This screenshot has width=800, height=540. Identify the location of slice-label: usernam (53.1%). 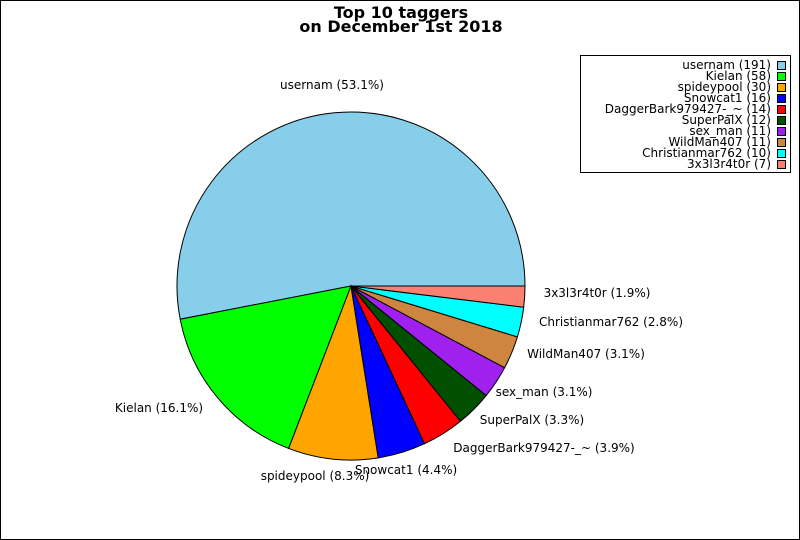
(332, 85).